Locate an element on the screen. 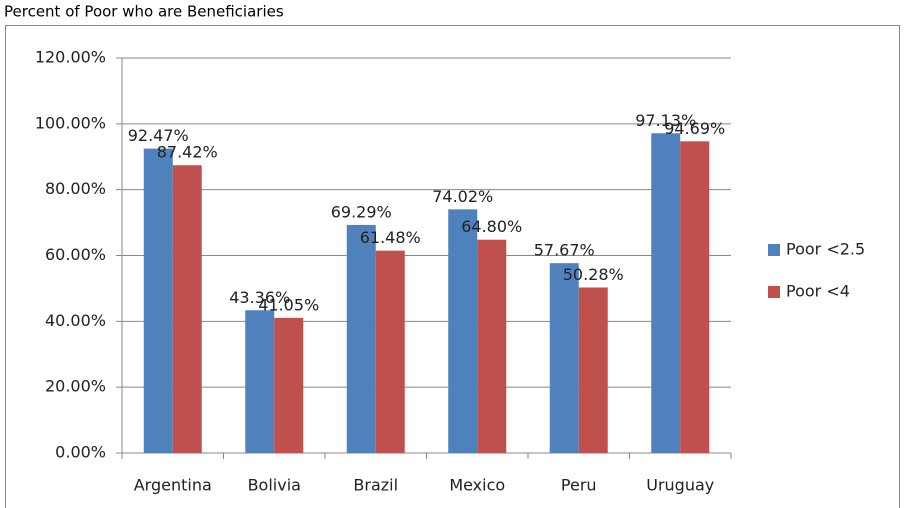 Image resolution: width=906 pixels, height=508 pixels. y-tick-label: 20.00% is located at coordinates (75, 386).